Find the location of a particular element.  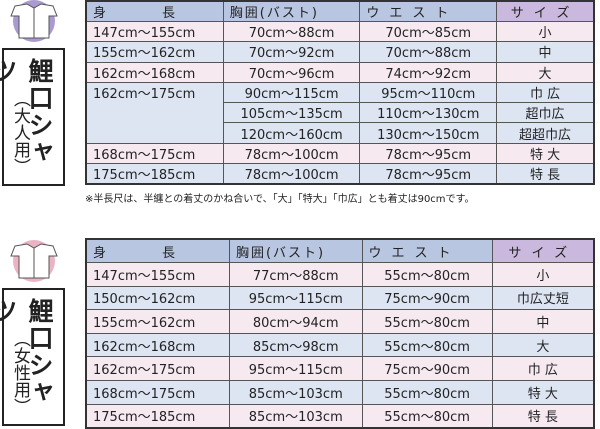

table-row: 162cm～175cm 95cm～115cm 75cm～90cm 巾 広 is located at coordinates (340, 369).